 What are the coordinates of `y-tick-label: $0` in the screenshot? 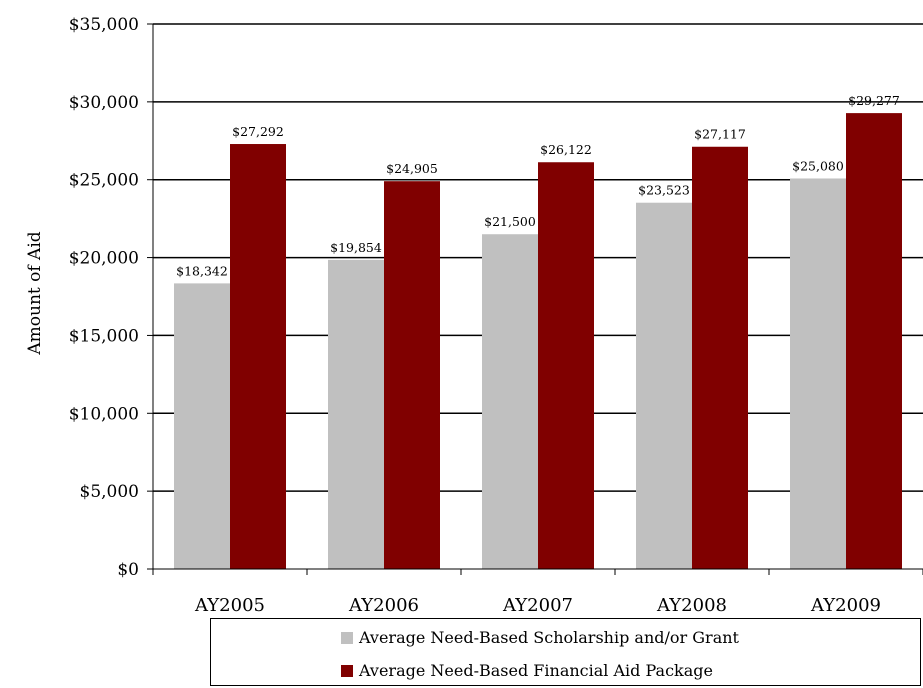 It's located at (128, 570).